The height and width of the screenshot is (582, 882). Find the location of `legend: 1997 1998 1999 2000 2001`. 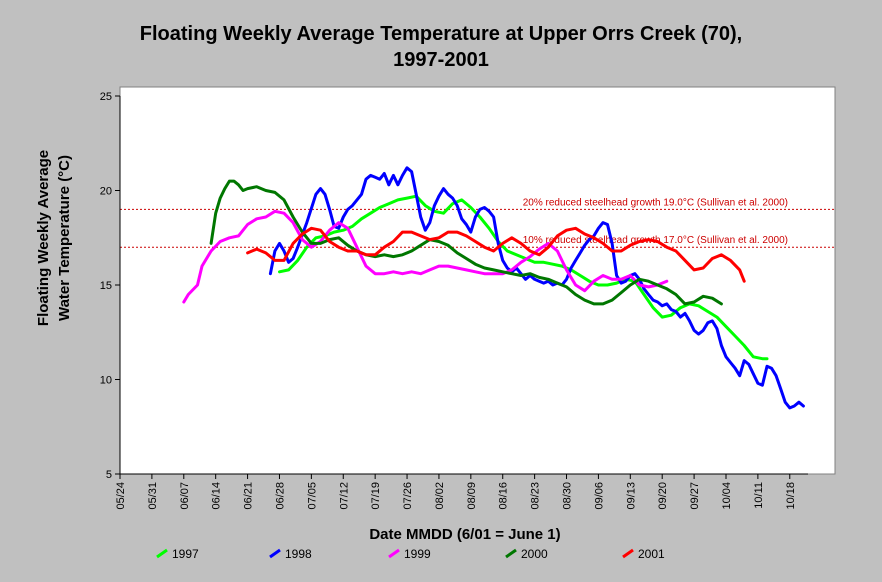

legend: 1997 1998 1999 2000 2001 is located at coordinates (410, 554).